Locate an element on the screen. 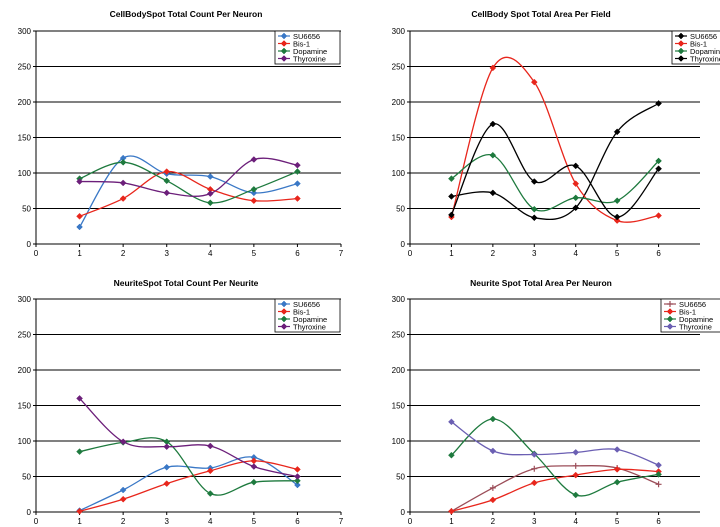  legend-label: SU6656 is located at coordinates (306, 304).